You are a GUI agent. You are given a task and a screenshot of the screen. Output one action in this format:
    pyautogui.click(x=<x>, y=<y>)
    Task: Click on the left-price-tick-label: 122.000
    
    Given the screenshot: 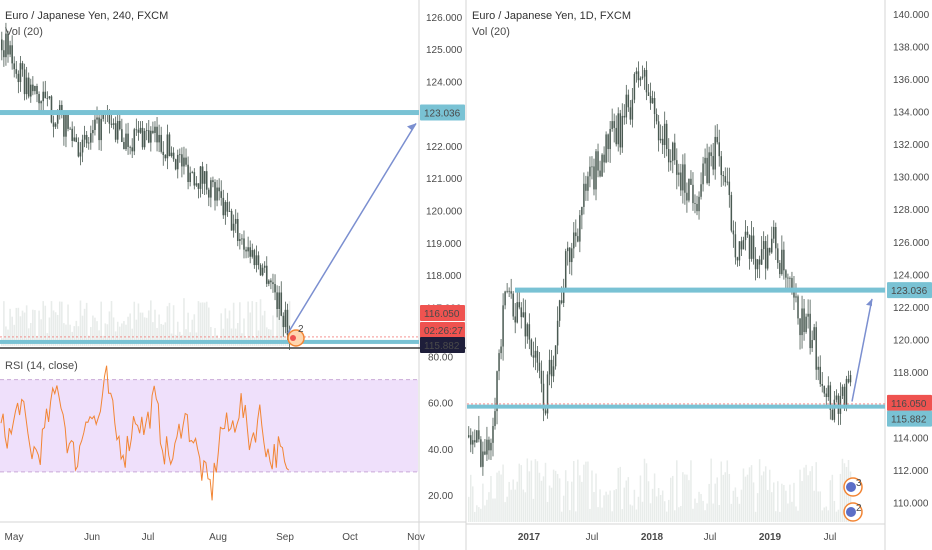 What is the action you would take?
    pyautogui.click(x=444, y=147)
    